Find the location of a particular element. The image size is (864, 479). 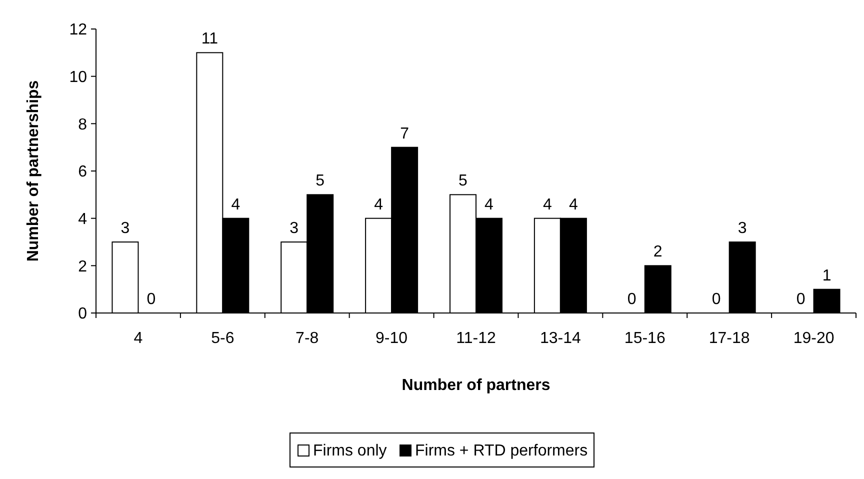

x-tick-label: 15-16 is located at coordinates (645, 338).